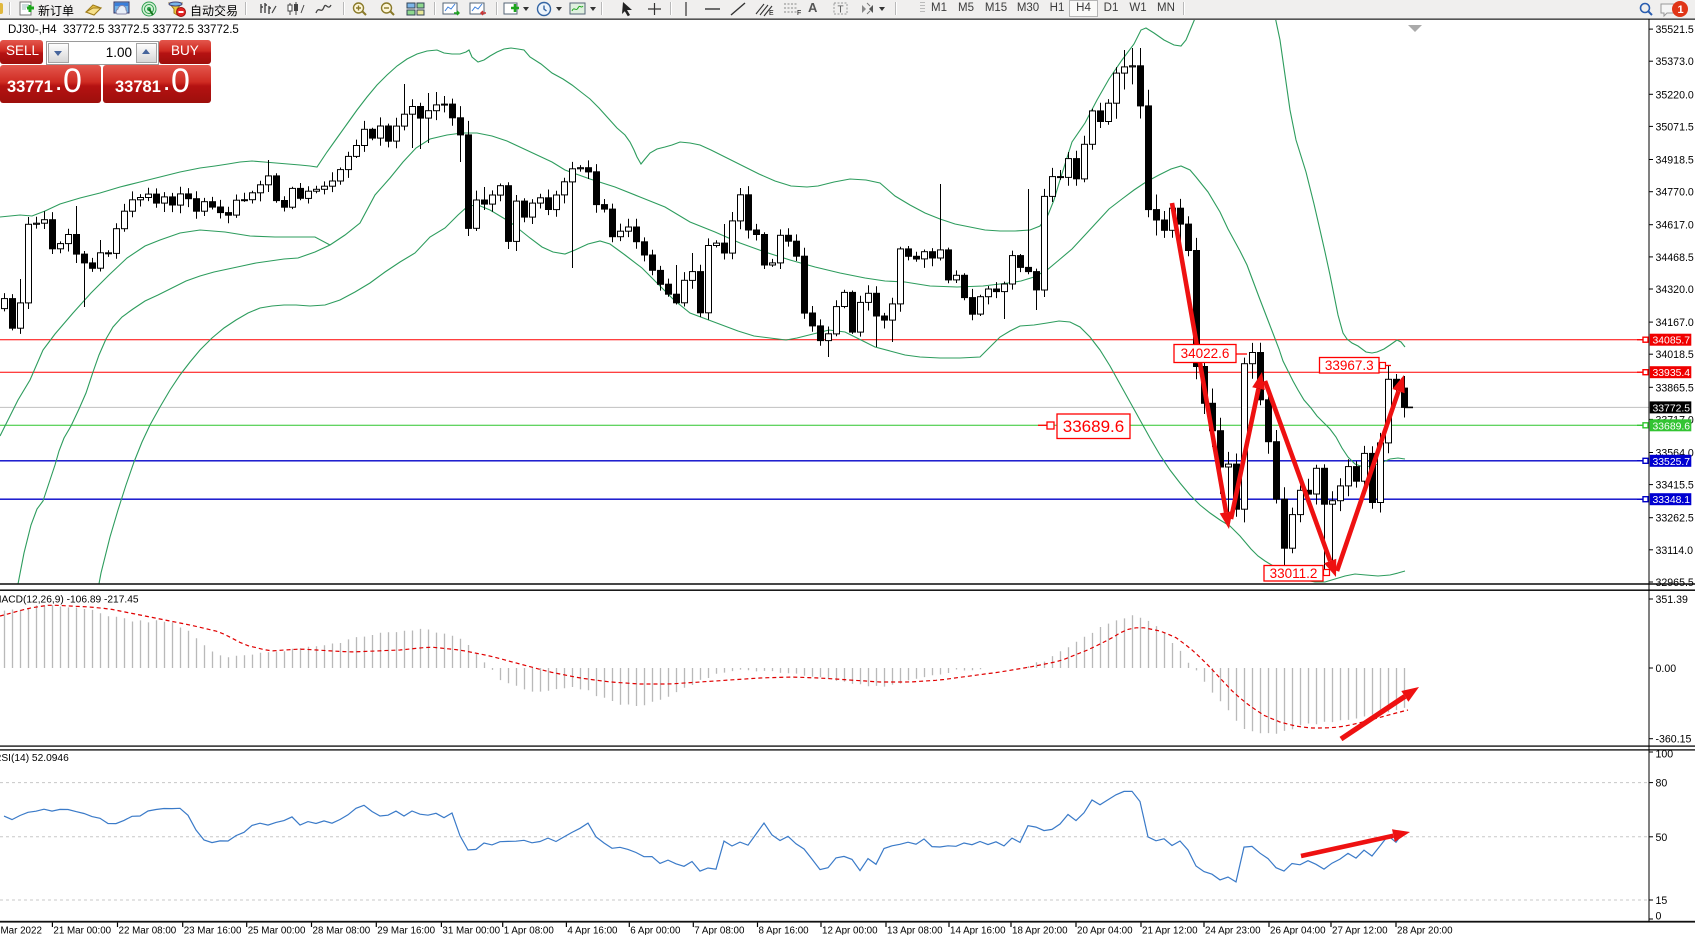 The image size is (1695, 935). What do you see at coordinates (1170, 930) in the screenshot?
I see `svg-text: 21 Apr 12:00` at bounding box center [1170, 930].